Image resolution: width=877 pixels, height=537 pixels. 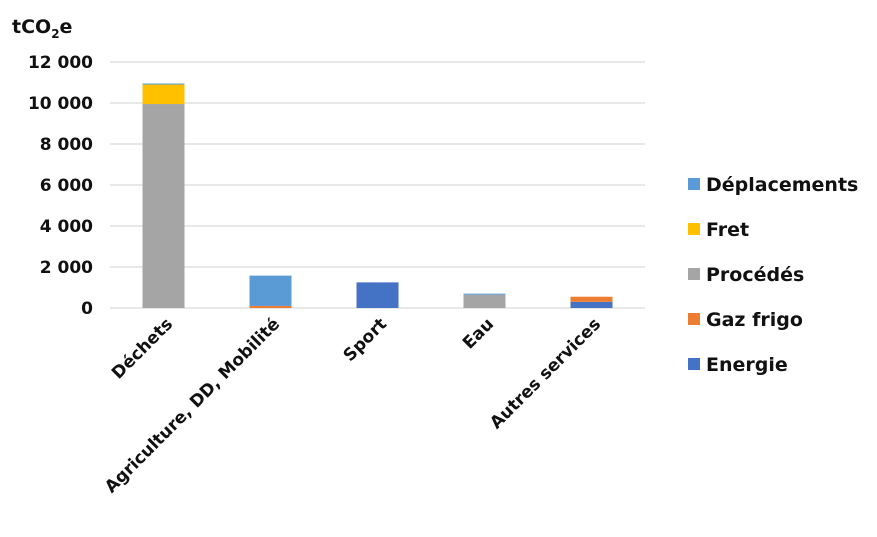 I want to click on y-tick-label: 6 000, so click(x=66, y=186).